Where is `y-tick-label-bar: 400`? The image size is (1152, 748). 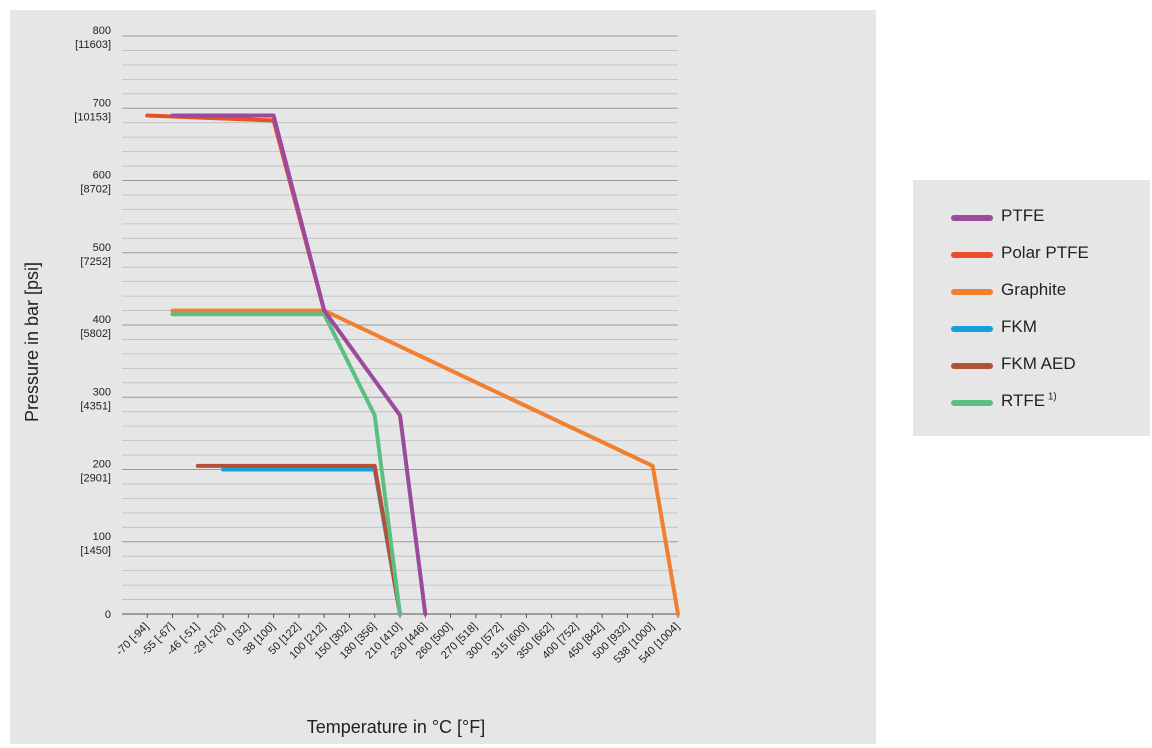
y-tick-label-bar: 400 is located at coordinates (102, 320).